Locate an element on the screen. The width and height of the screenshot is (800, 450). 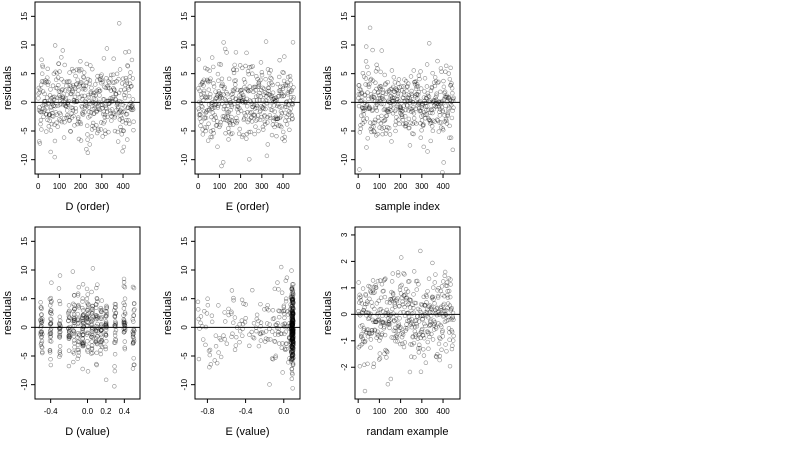
y-tick-label: 2 is located at coordinates (344, 261).